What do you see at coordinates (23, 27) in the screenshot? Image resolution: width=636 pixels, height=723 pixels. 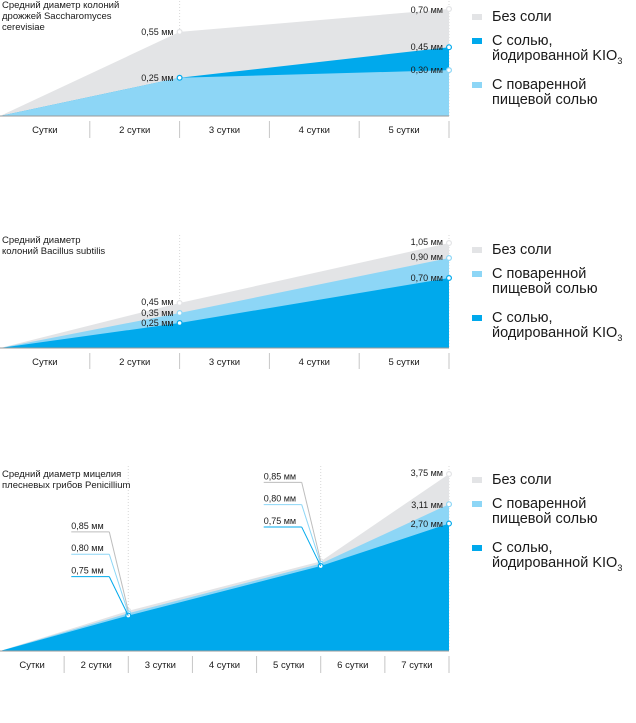 I see `chart-title-line: cerevisiae` at bounding box center [23, 27].